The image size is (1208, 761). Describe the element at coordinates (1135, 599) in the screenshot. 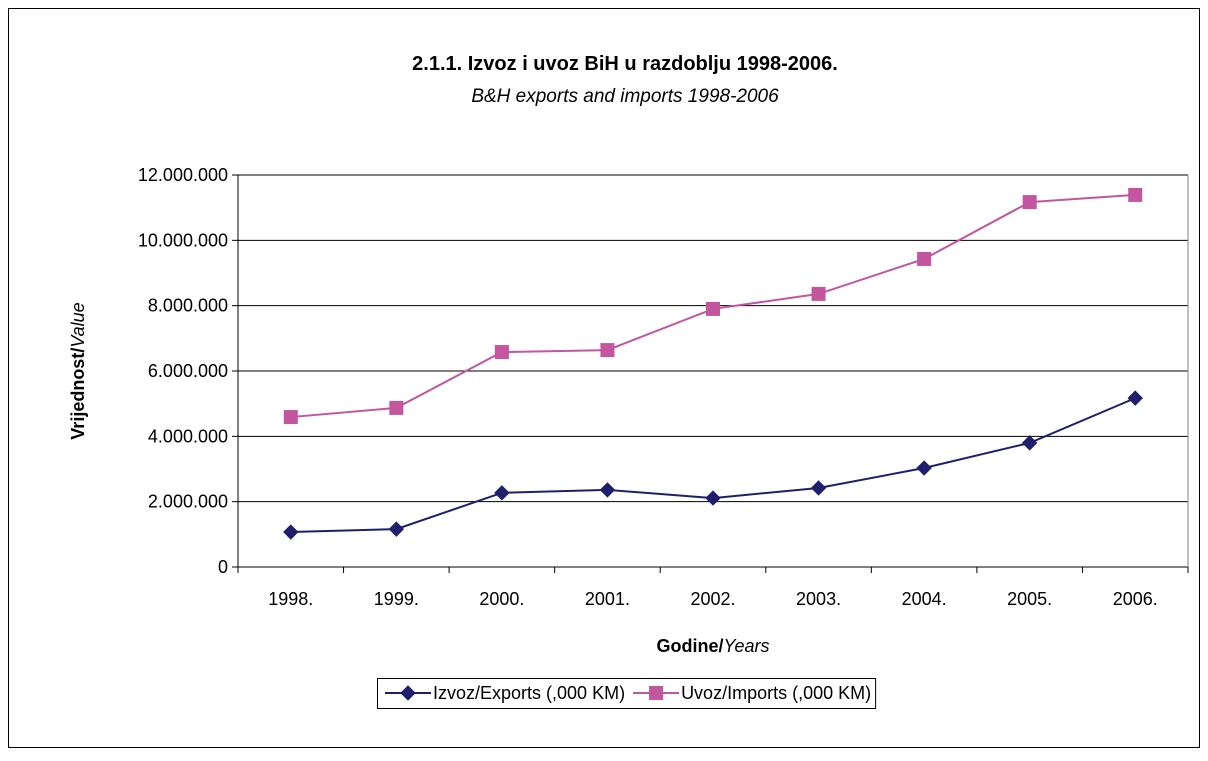

I see `x-tick-label: 2006.` at that location.